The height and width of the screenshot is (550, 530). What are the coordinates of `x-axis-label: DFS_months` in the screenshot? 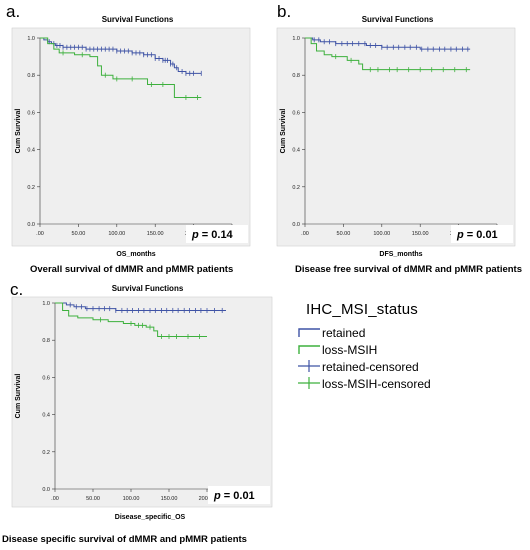 It's located at (400, 254).